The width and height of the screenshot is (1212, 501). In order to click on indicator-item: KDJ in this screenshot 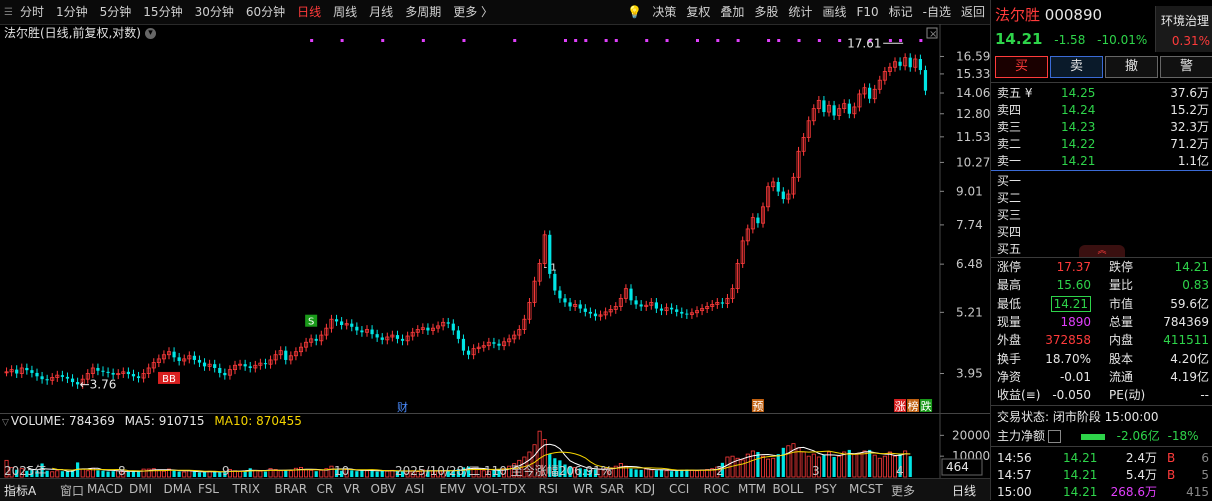, I will do `click(645, 489)`.